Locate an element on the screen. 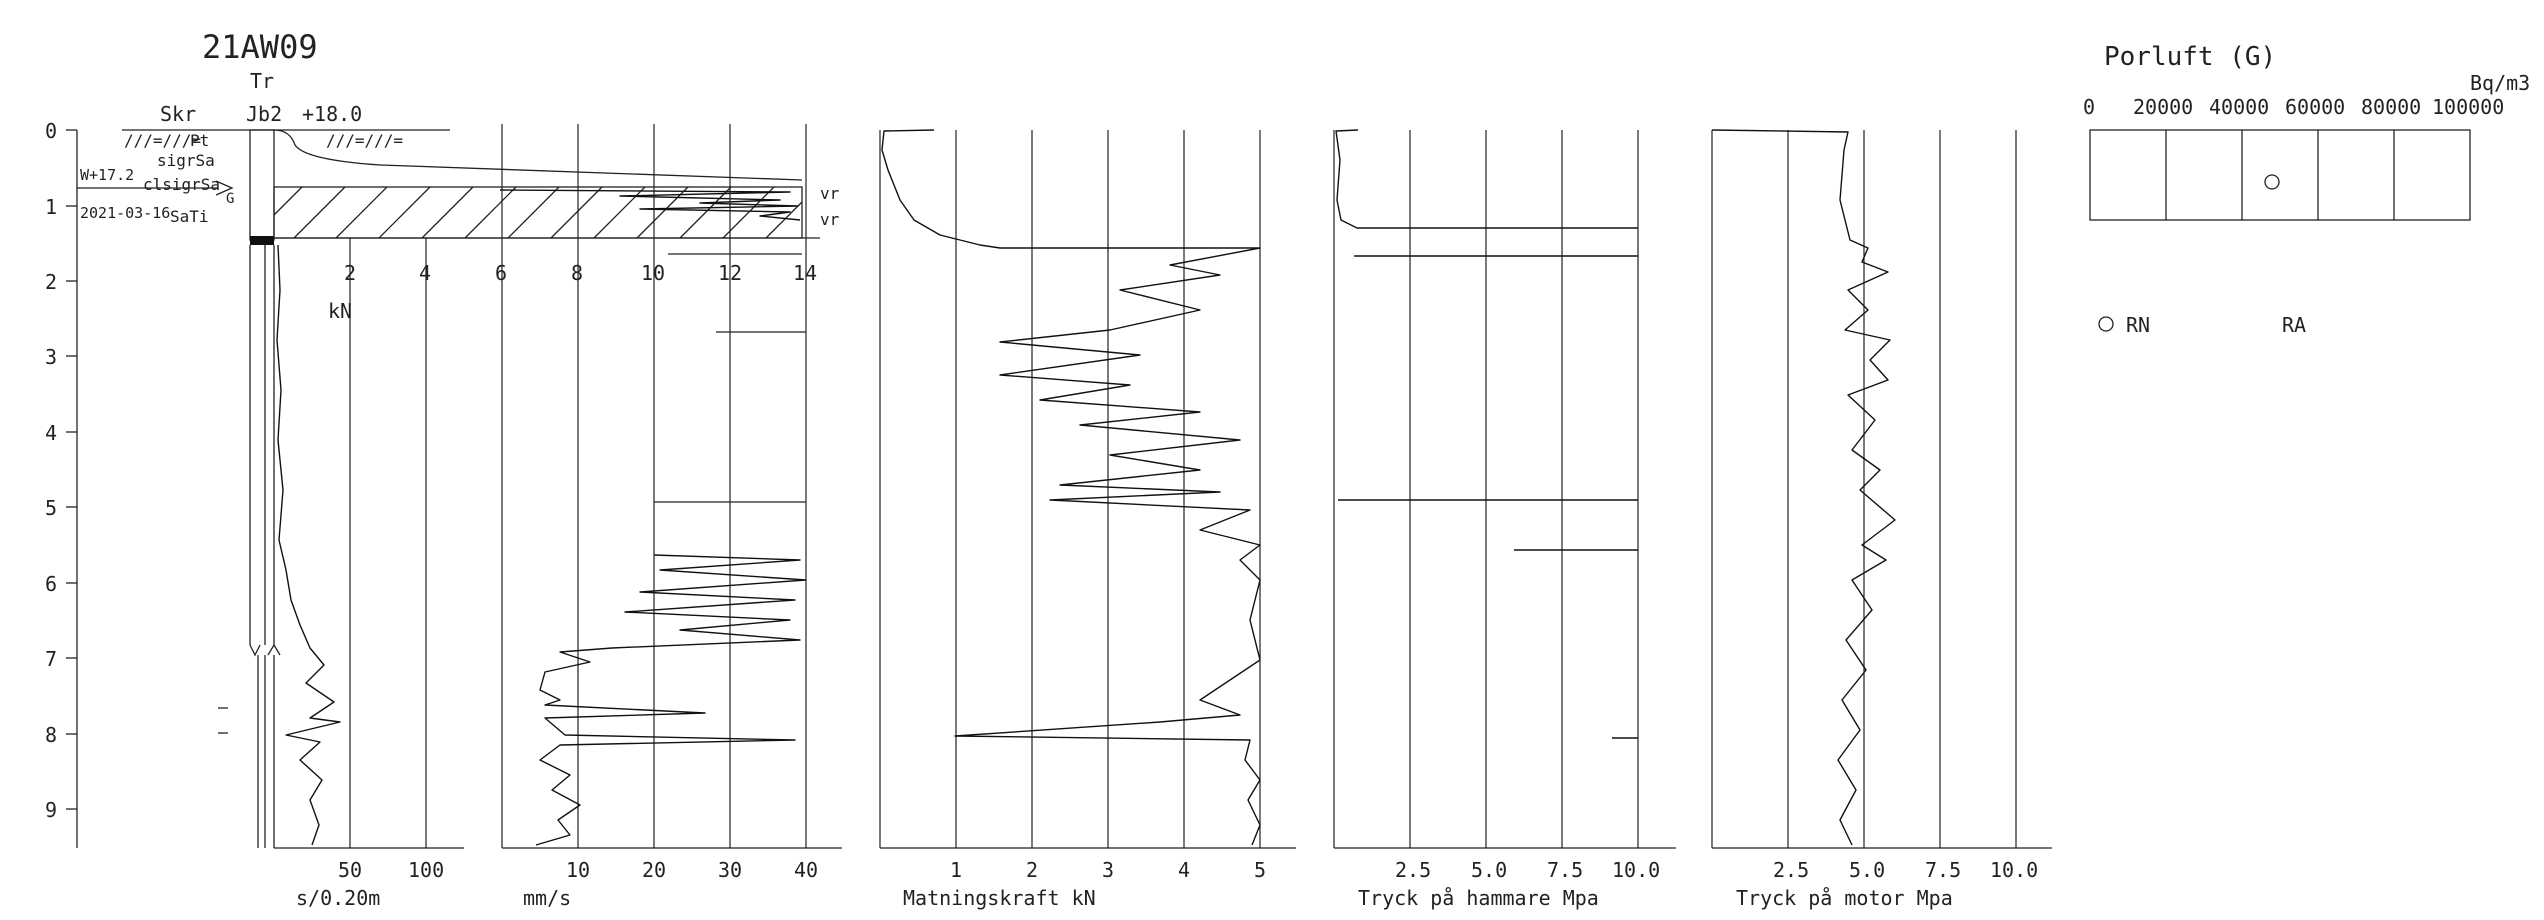  soil-column-box is located at coordinates (262, 185).